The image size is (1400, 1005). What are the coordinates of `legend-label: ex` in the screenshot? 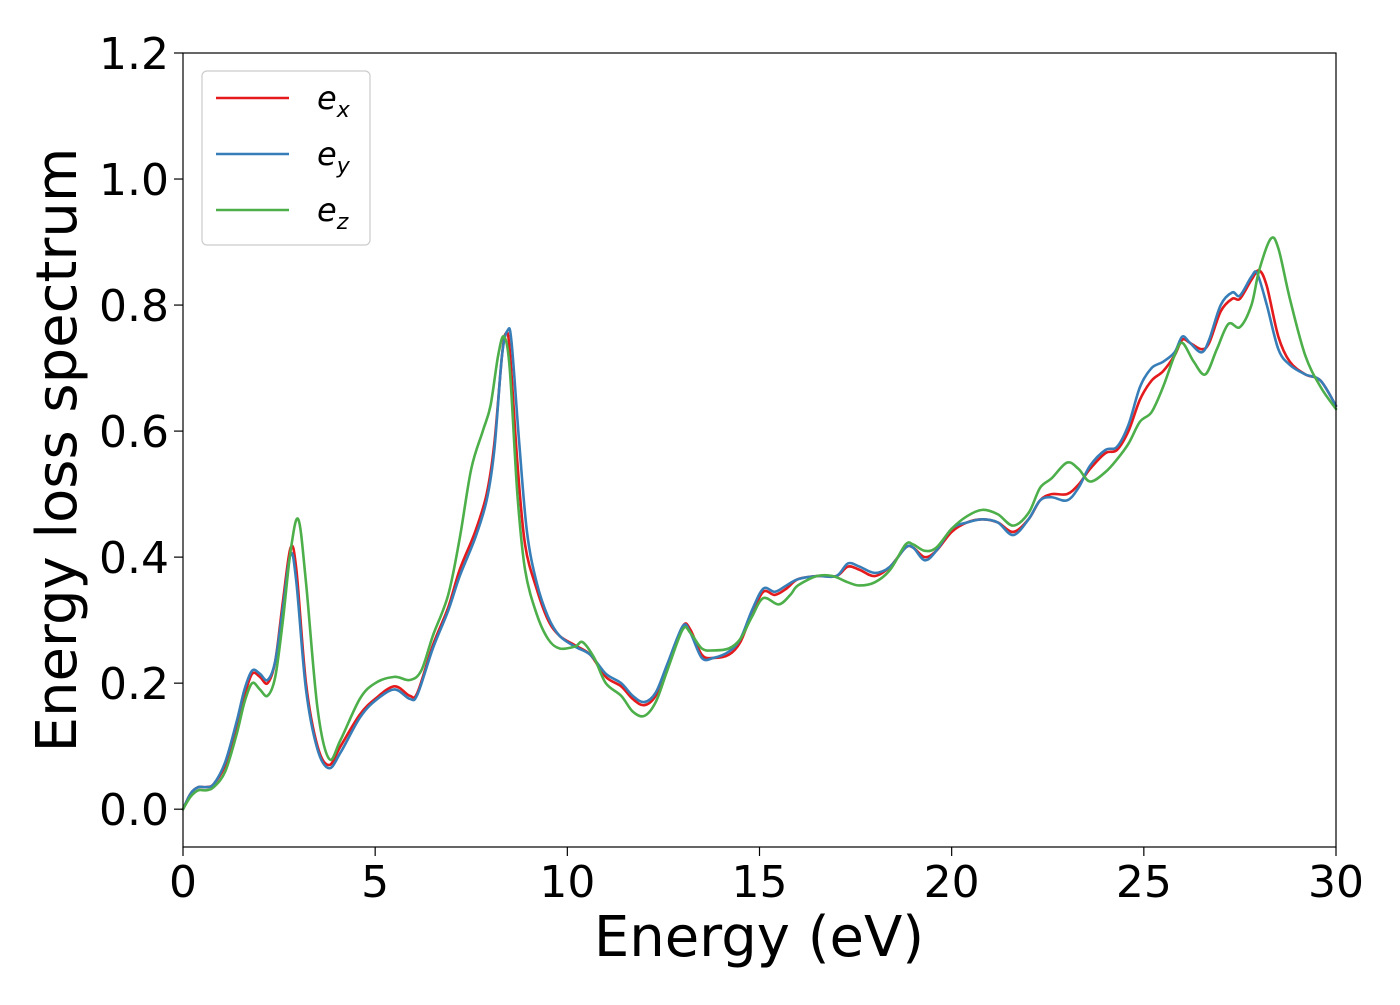 It's located at (334, 101).